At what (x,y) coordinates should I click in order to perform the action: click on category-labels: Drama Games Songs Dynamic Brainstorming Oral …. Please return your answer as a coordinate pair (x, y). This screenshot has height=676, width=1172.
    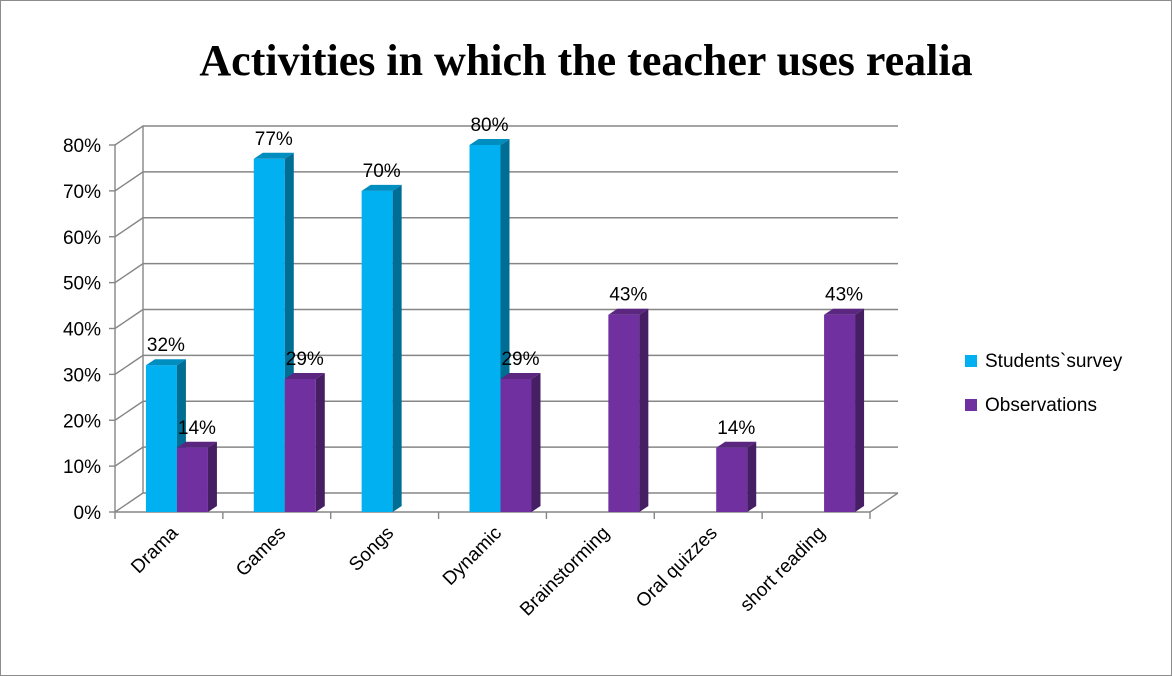
    Looking at the image, I should click on (478, 571).